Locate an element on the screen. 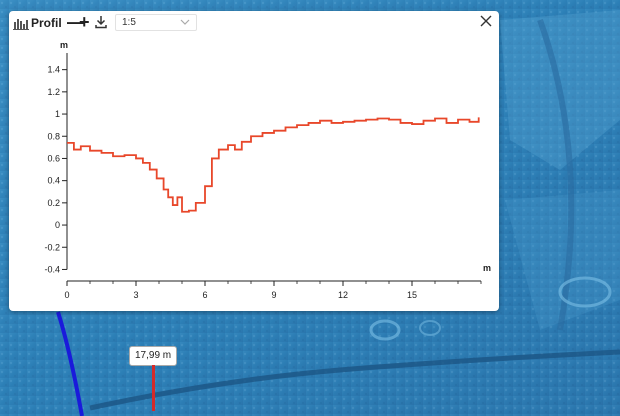 The width and height of the screenshot is (620, 416). x-tick-label: 6 is located at coordinates (204, 295).